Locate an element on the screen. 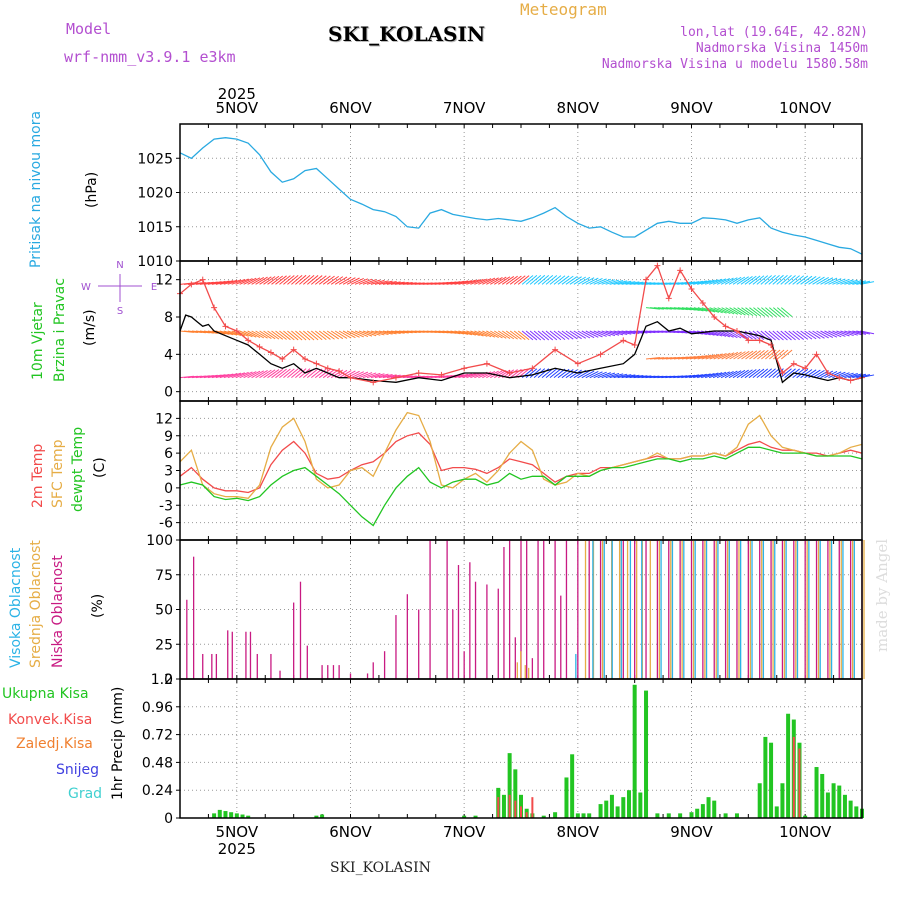 The height and width of the screenshot is (900, 900). compass-e: E is located at coordinates (154, 287).